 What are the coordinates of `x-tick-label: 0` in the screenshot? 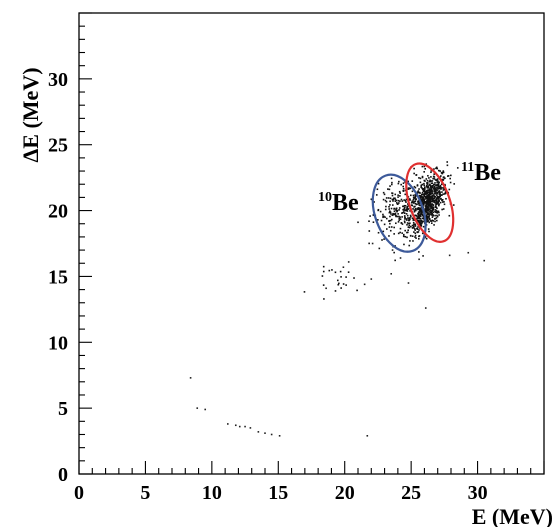 It's located at (79, 493).